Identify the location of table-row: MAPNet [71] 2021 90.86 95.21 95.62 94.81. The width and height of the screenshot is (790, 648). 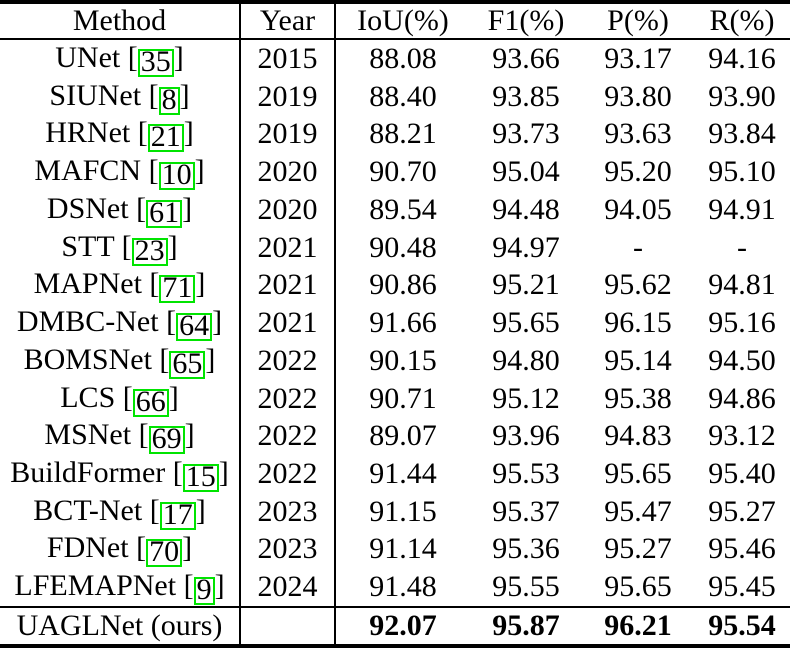
(395, 285).